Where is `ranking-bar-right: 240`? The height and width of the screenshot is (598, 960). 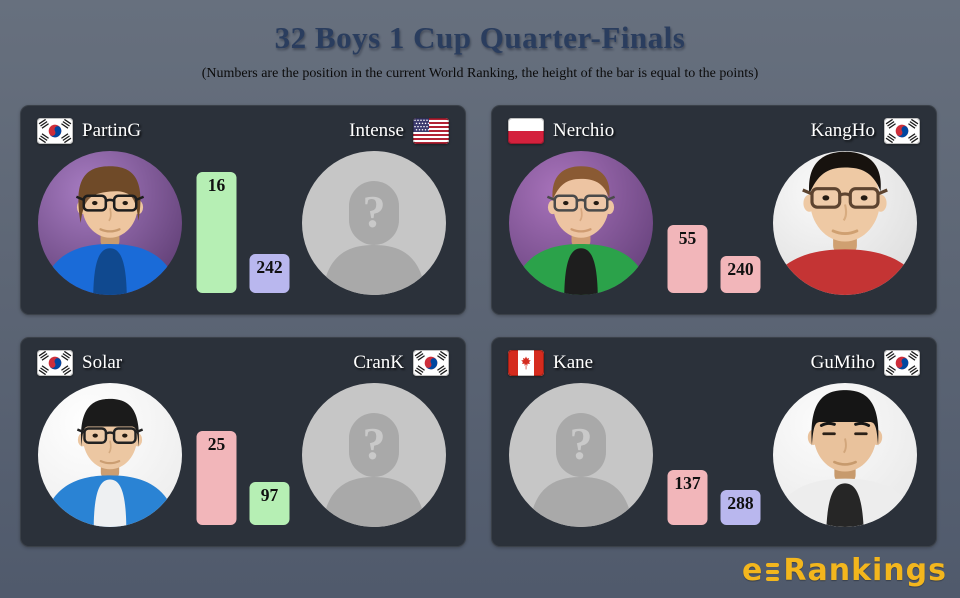
ranking-bar-right: 240 is located at coordinates (740, 274).